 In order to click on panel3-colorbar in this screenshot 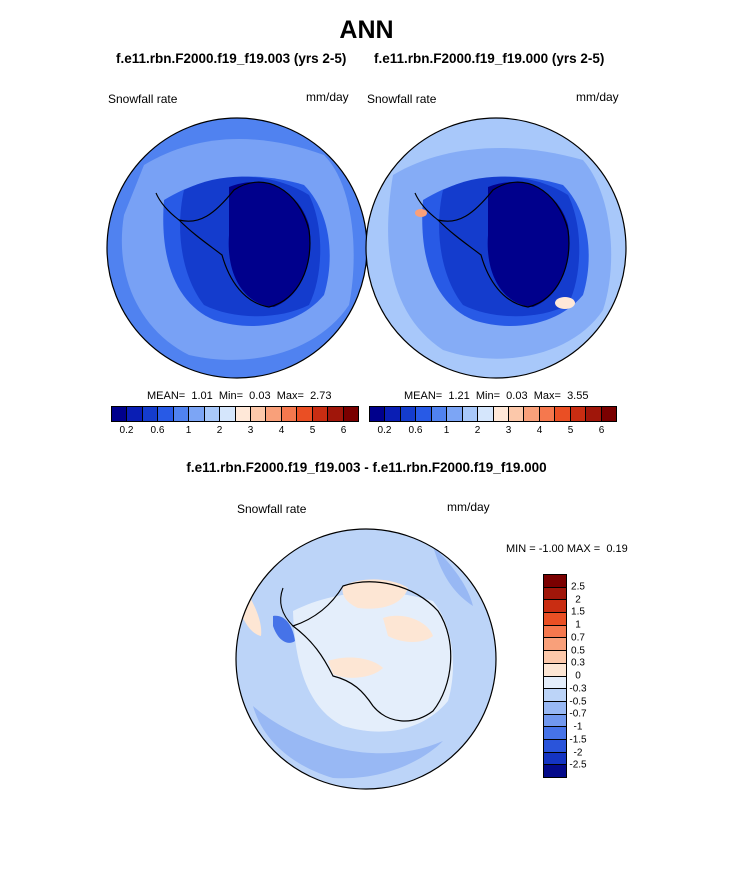, I will do `click(555, 676)`.